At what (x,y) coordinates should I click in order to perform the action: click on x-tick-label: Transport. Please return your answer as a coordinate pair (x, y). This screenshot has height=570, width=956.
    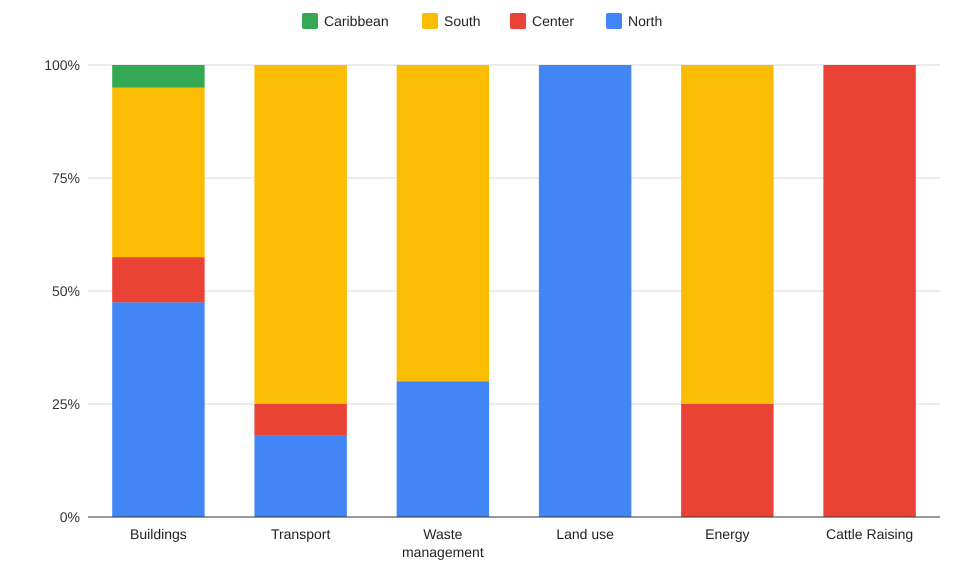
    Looking at the image, I should click on (300, 534).